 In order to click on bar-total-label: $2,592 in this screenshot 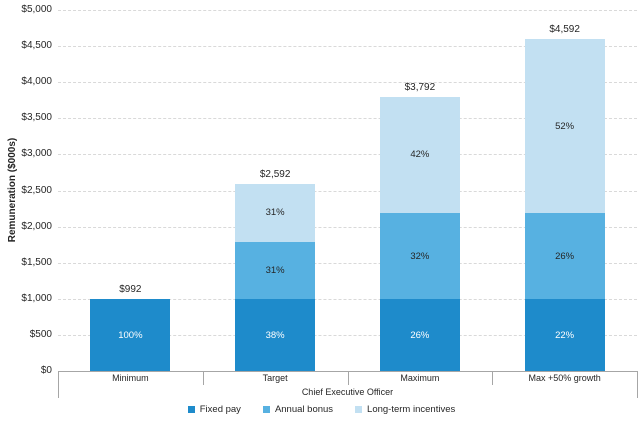, I will do `click(275, 174)`.